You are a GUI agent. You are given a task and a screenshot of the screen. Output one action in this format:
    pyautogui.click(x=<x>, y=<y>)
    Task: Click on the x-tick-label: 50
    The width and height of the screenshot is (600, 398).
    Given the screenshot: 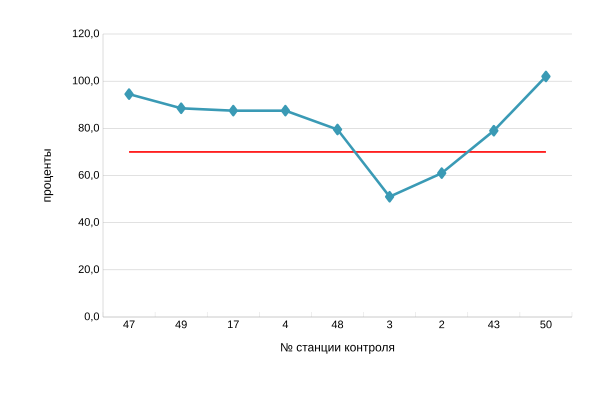 What is the action you would take?
    pyautogui.click(x=546, y=324)
    